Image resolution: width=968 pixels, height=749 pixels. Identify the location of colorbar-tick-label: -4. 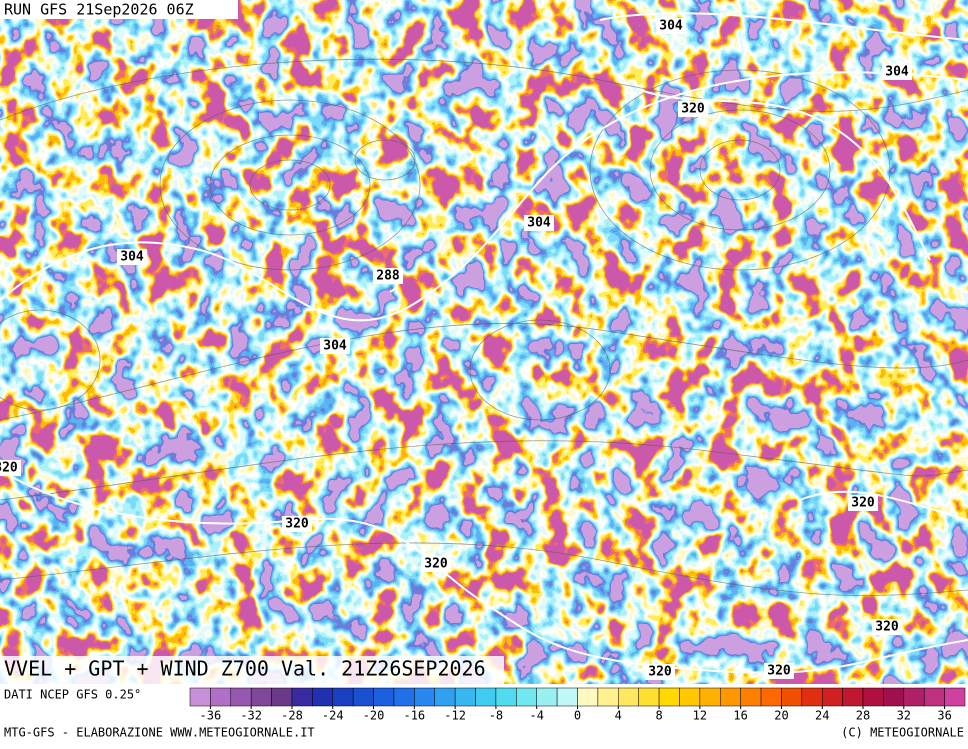
(536, 716).